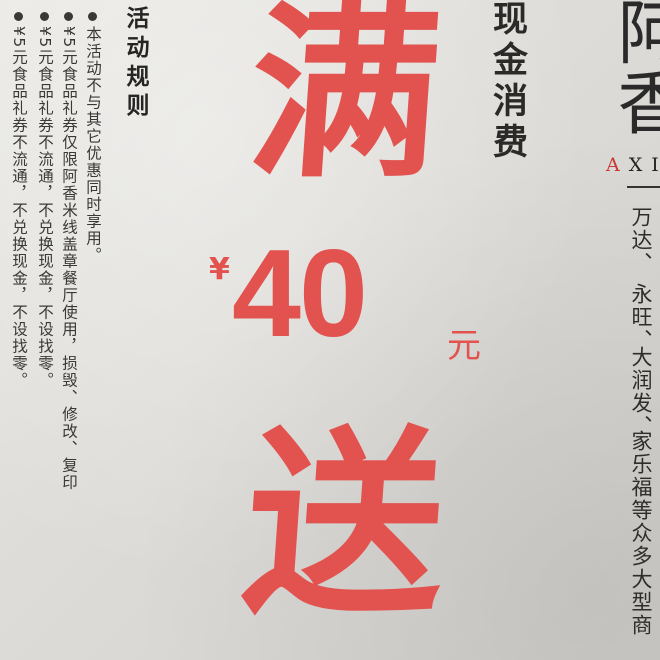 This screenshot has height=660, width=660. What do you see at coordinates (617, 165) in the screenshot?
I see `brand-roman-first: A` at bounding box center [617, 165].